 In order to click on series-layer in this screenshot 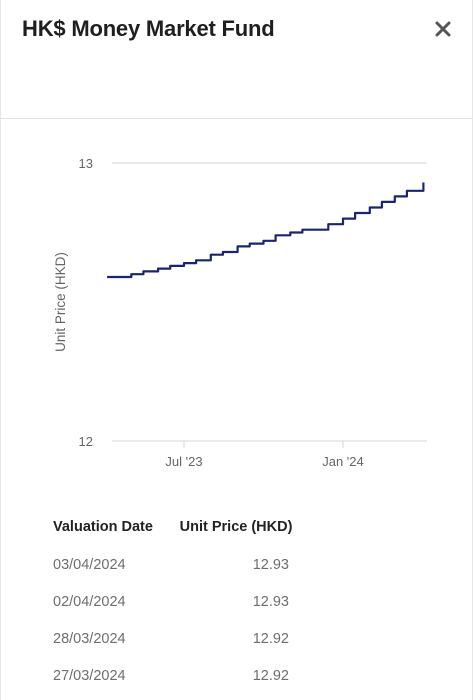, I will do `click(266, 230)`.